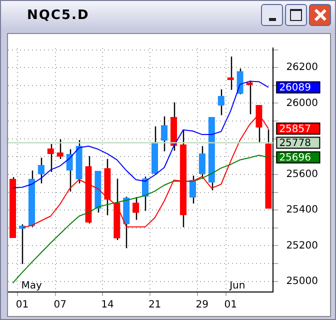 The height and width of the screenshot is (320, 336). I want to click on chart-title: NQC5.D, so click(58, 15).